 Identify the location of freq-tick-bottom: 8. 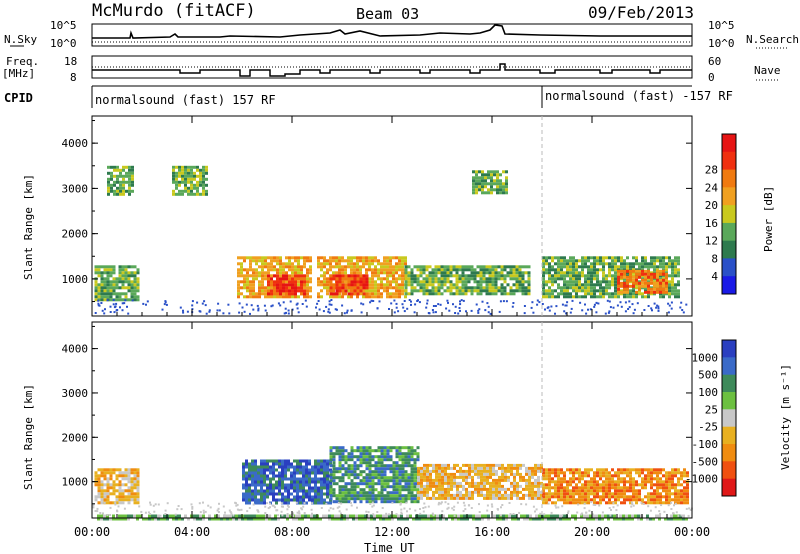
(73, 77).